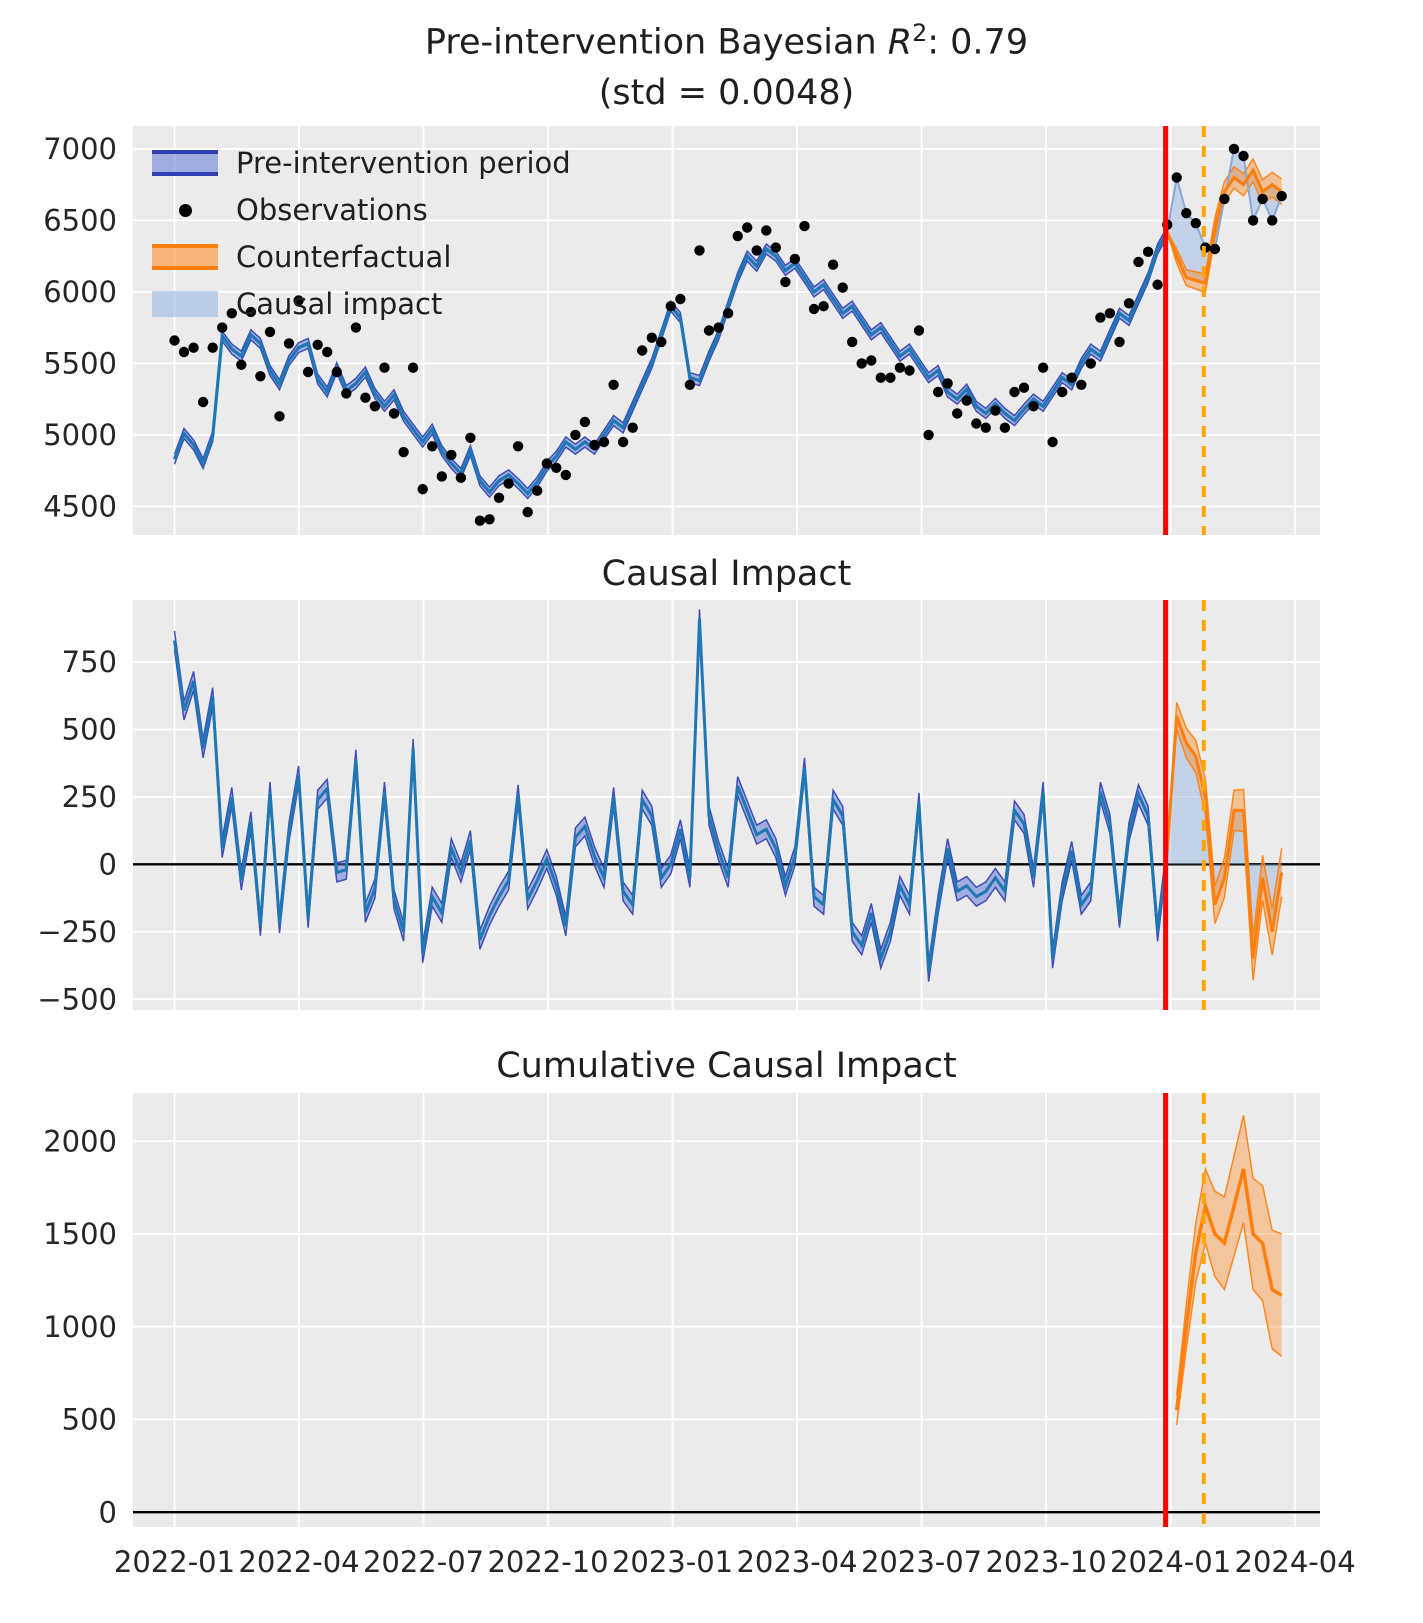 The height and width of the screenshot is (1623, 1423). I want to click on xtick-label: 2022-04, so click(298, 1562).